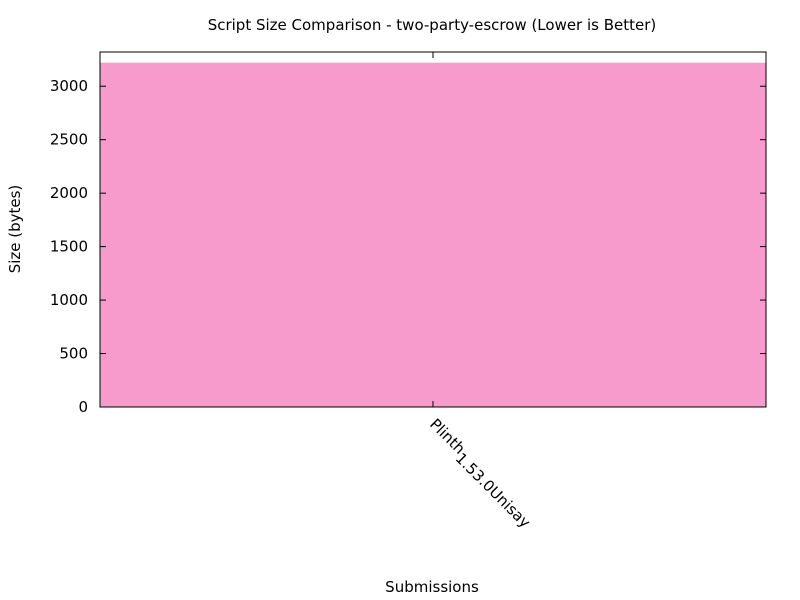 This screenshot has width=800, height=600. What do you see at coordinates (480, 473) in the screenshot?
I see `x-tick-label-0: Plinth1.53.0Unisay` at bounding box center [480, 473].